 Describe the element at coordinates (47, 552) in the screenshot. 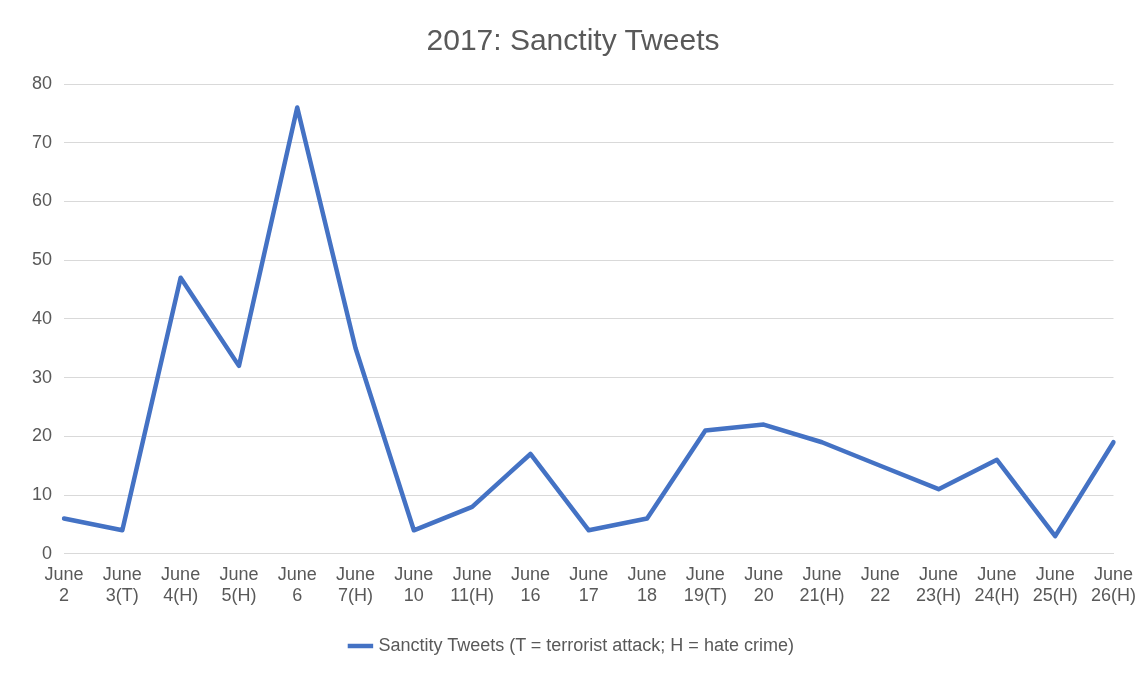

I see `y-tick-label: 0` at that location.